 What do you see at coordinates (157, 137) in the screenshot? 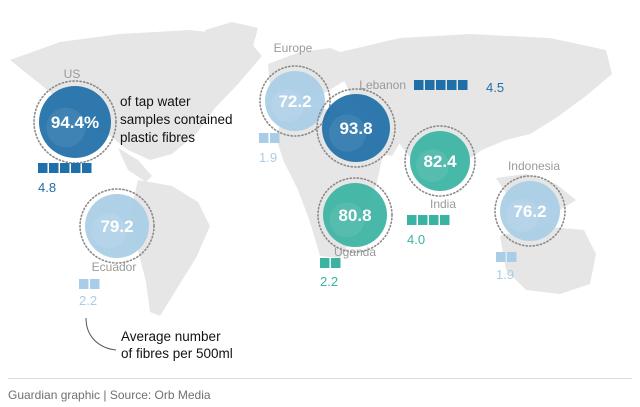
I see `annotation-percent-line-3: plastic fibres` at bounding box center [157, 137].